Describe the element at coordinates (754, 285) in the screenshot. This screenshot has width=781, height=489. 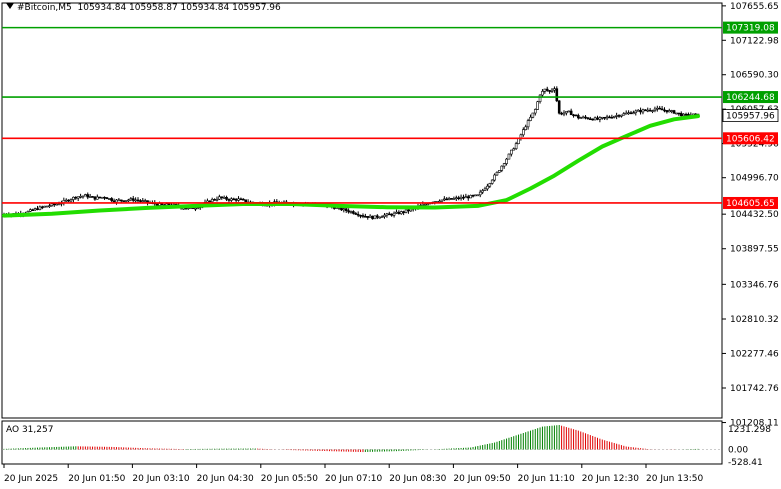
I see `y-tick-label: 103346.76` at that location.